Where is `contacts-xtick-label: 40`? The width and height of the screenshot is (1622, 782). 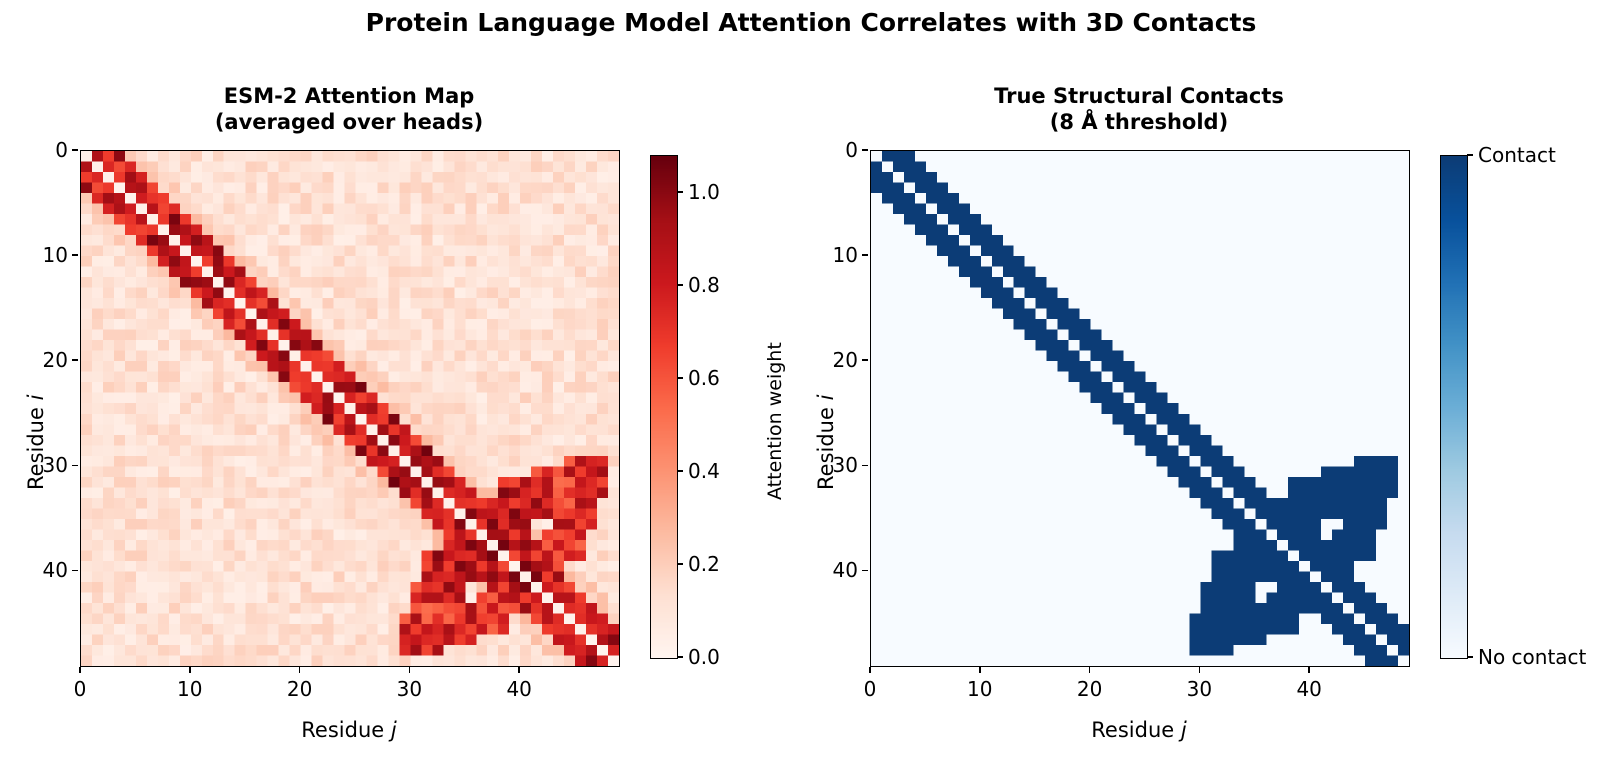 contacts-xtick-label: 40 is located at coordinates (1309, 689).